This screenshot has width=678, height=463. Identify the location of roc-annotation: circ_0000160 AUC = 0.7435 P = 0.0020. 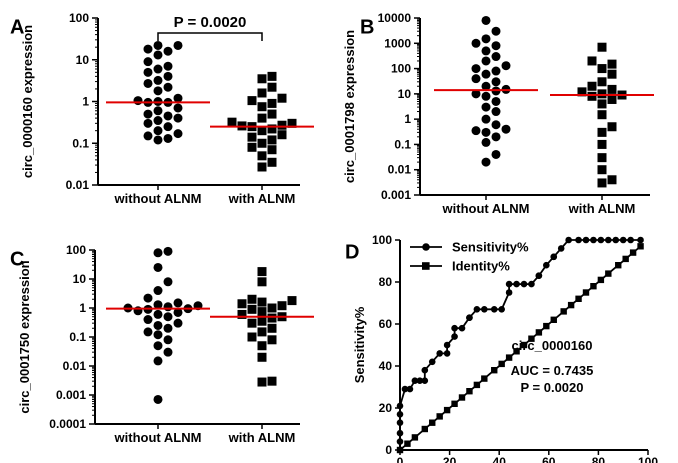
(552, 366).